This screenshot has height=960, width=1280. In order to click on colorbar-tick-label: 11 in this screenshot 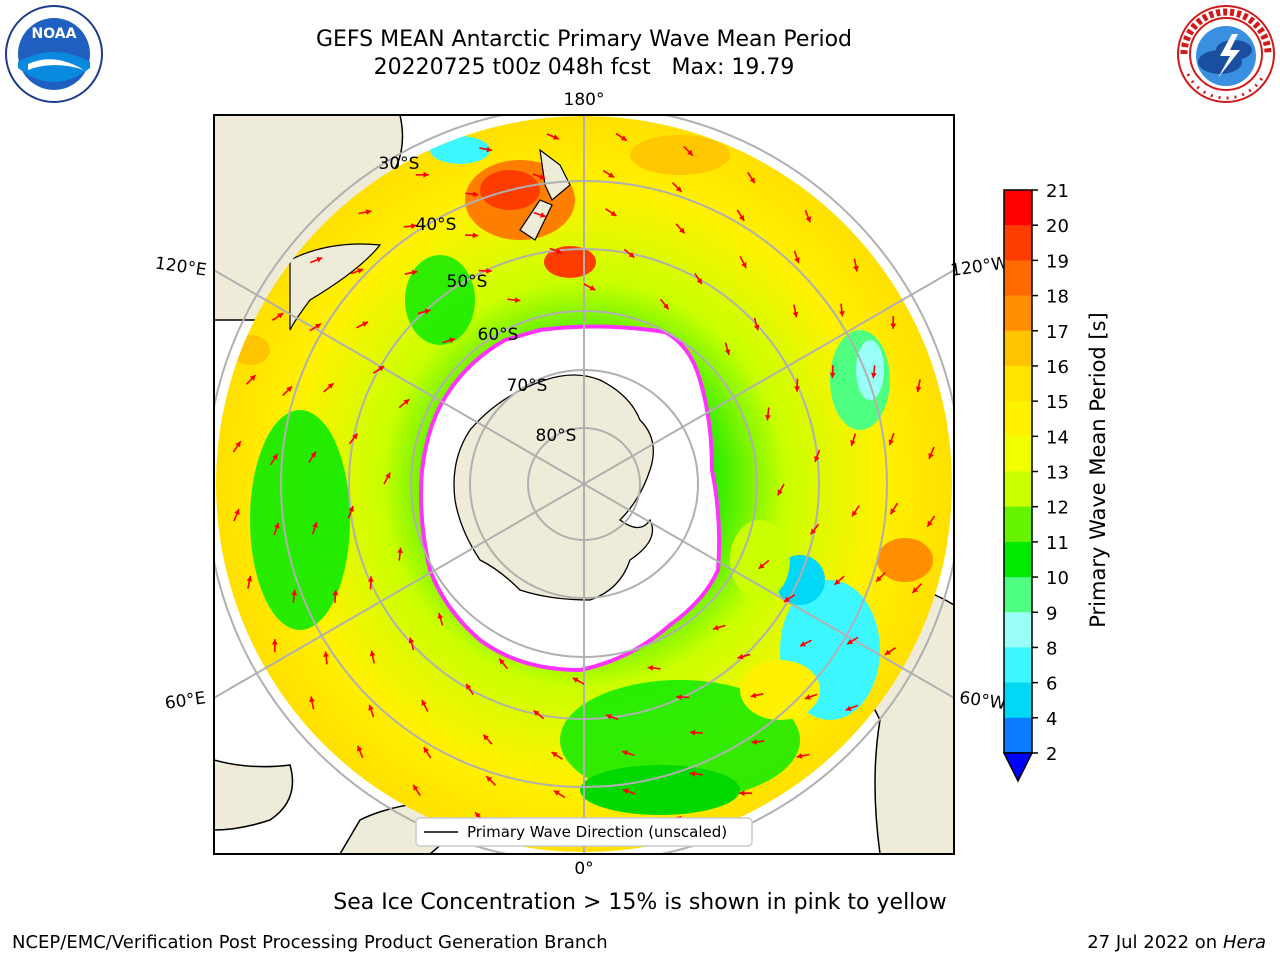, I will do `click(1057, 543)`.